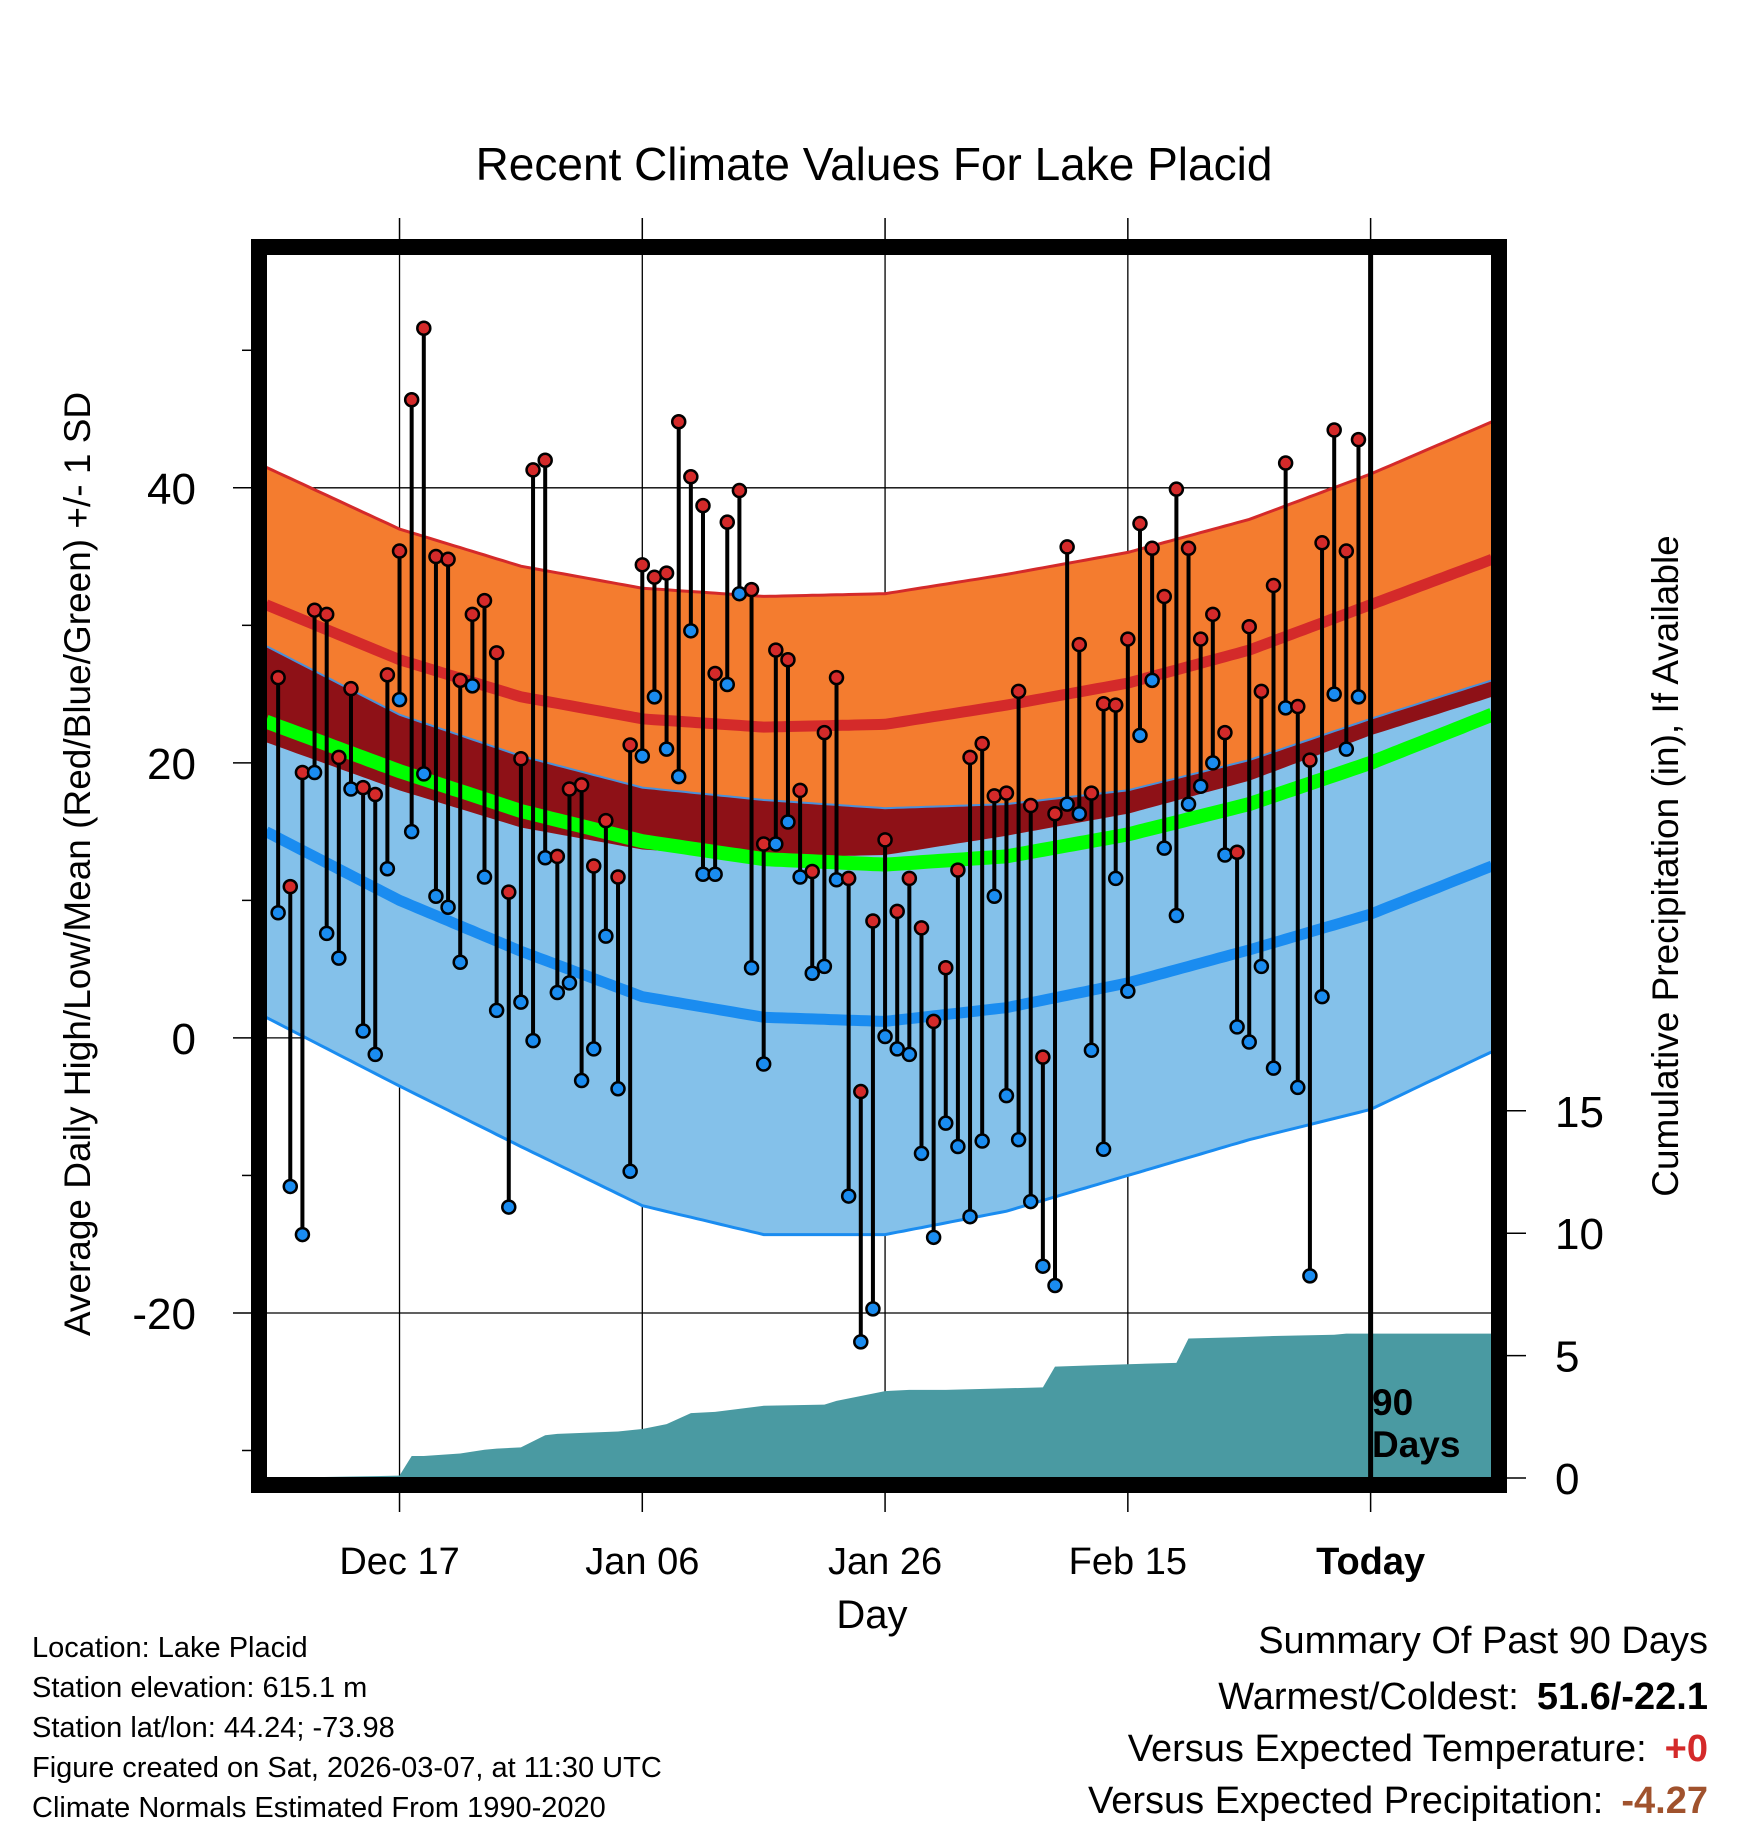 This screenshot has width=1748, height=1832. What do you see at coordinates (171, 764) in the screenshot?
I see `y-tick-label: 20` at bounding box center [171, 764].